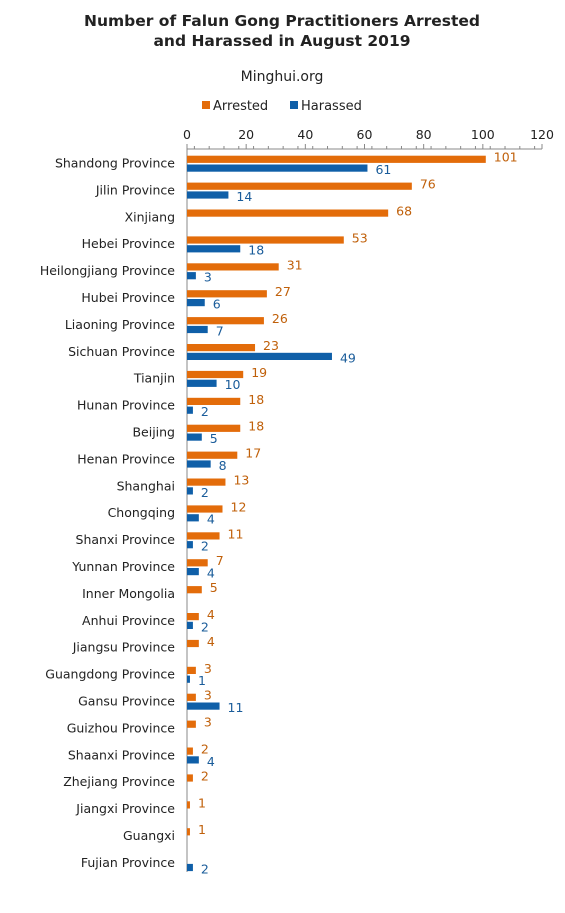 The width and height of the screenshot is (565, 913). I want to click on data-label-harassed: 61, so click(383, 169).